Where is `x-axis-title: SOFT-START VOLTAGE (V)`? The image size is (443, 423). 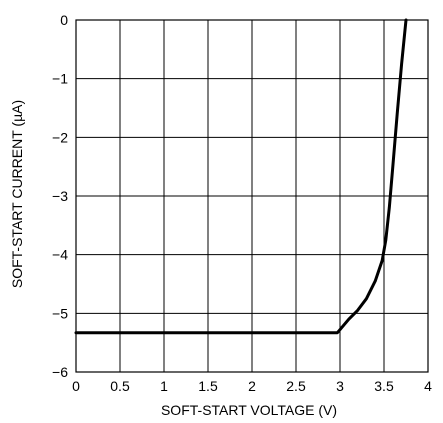 x-axis-title: SOFT-START VOLTAGE (V) is located at coordinates (249, 410).